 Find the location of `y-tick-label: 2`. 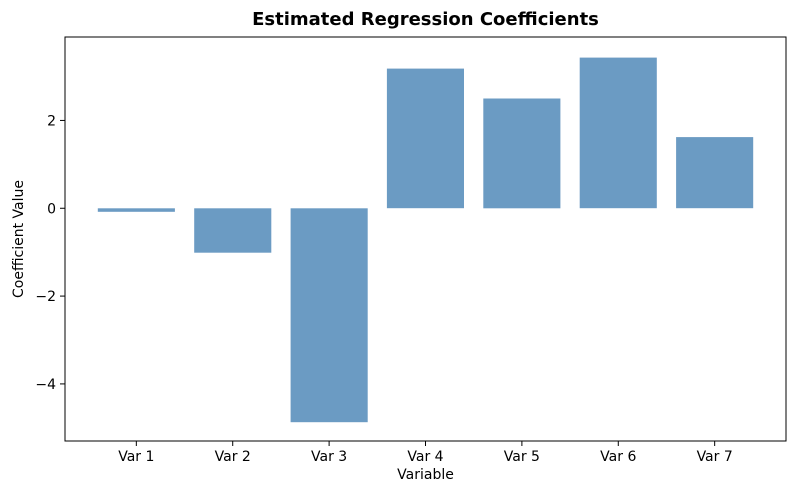

y-tick-label: 2 is located at coordinates (51, 121).